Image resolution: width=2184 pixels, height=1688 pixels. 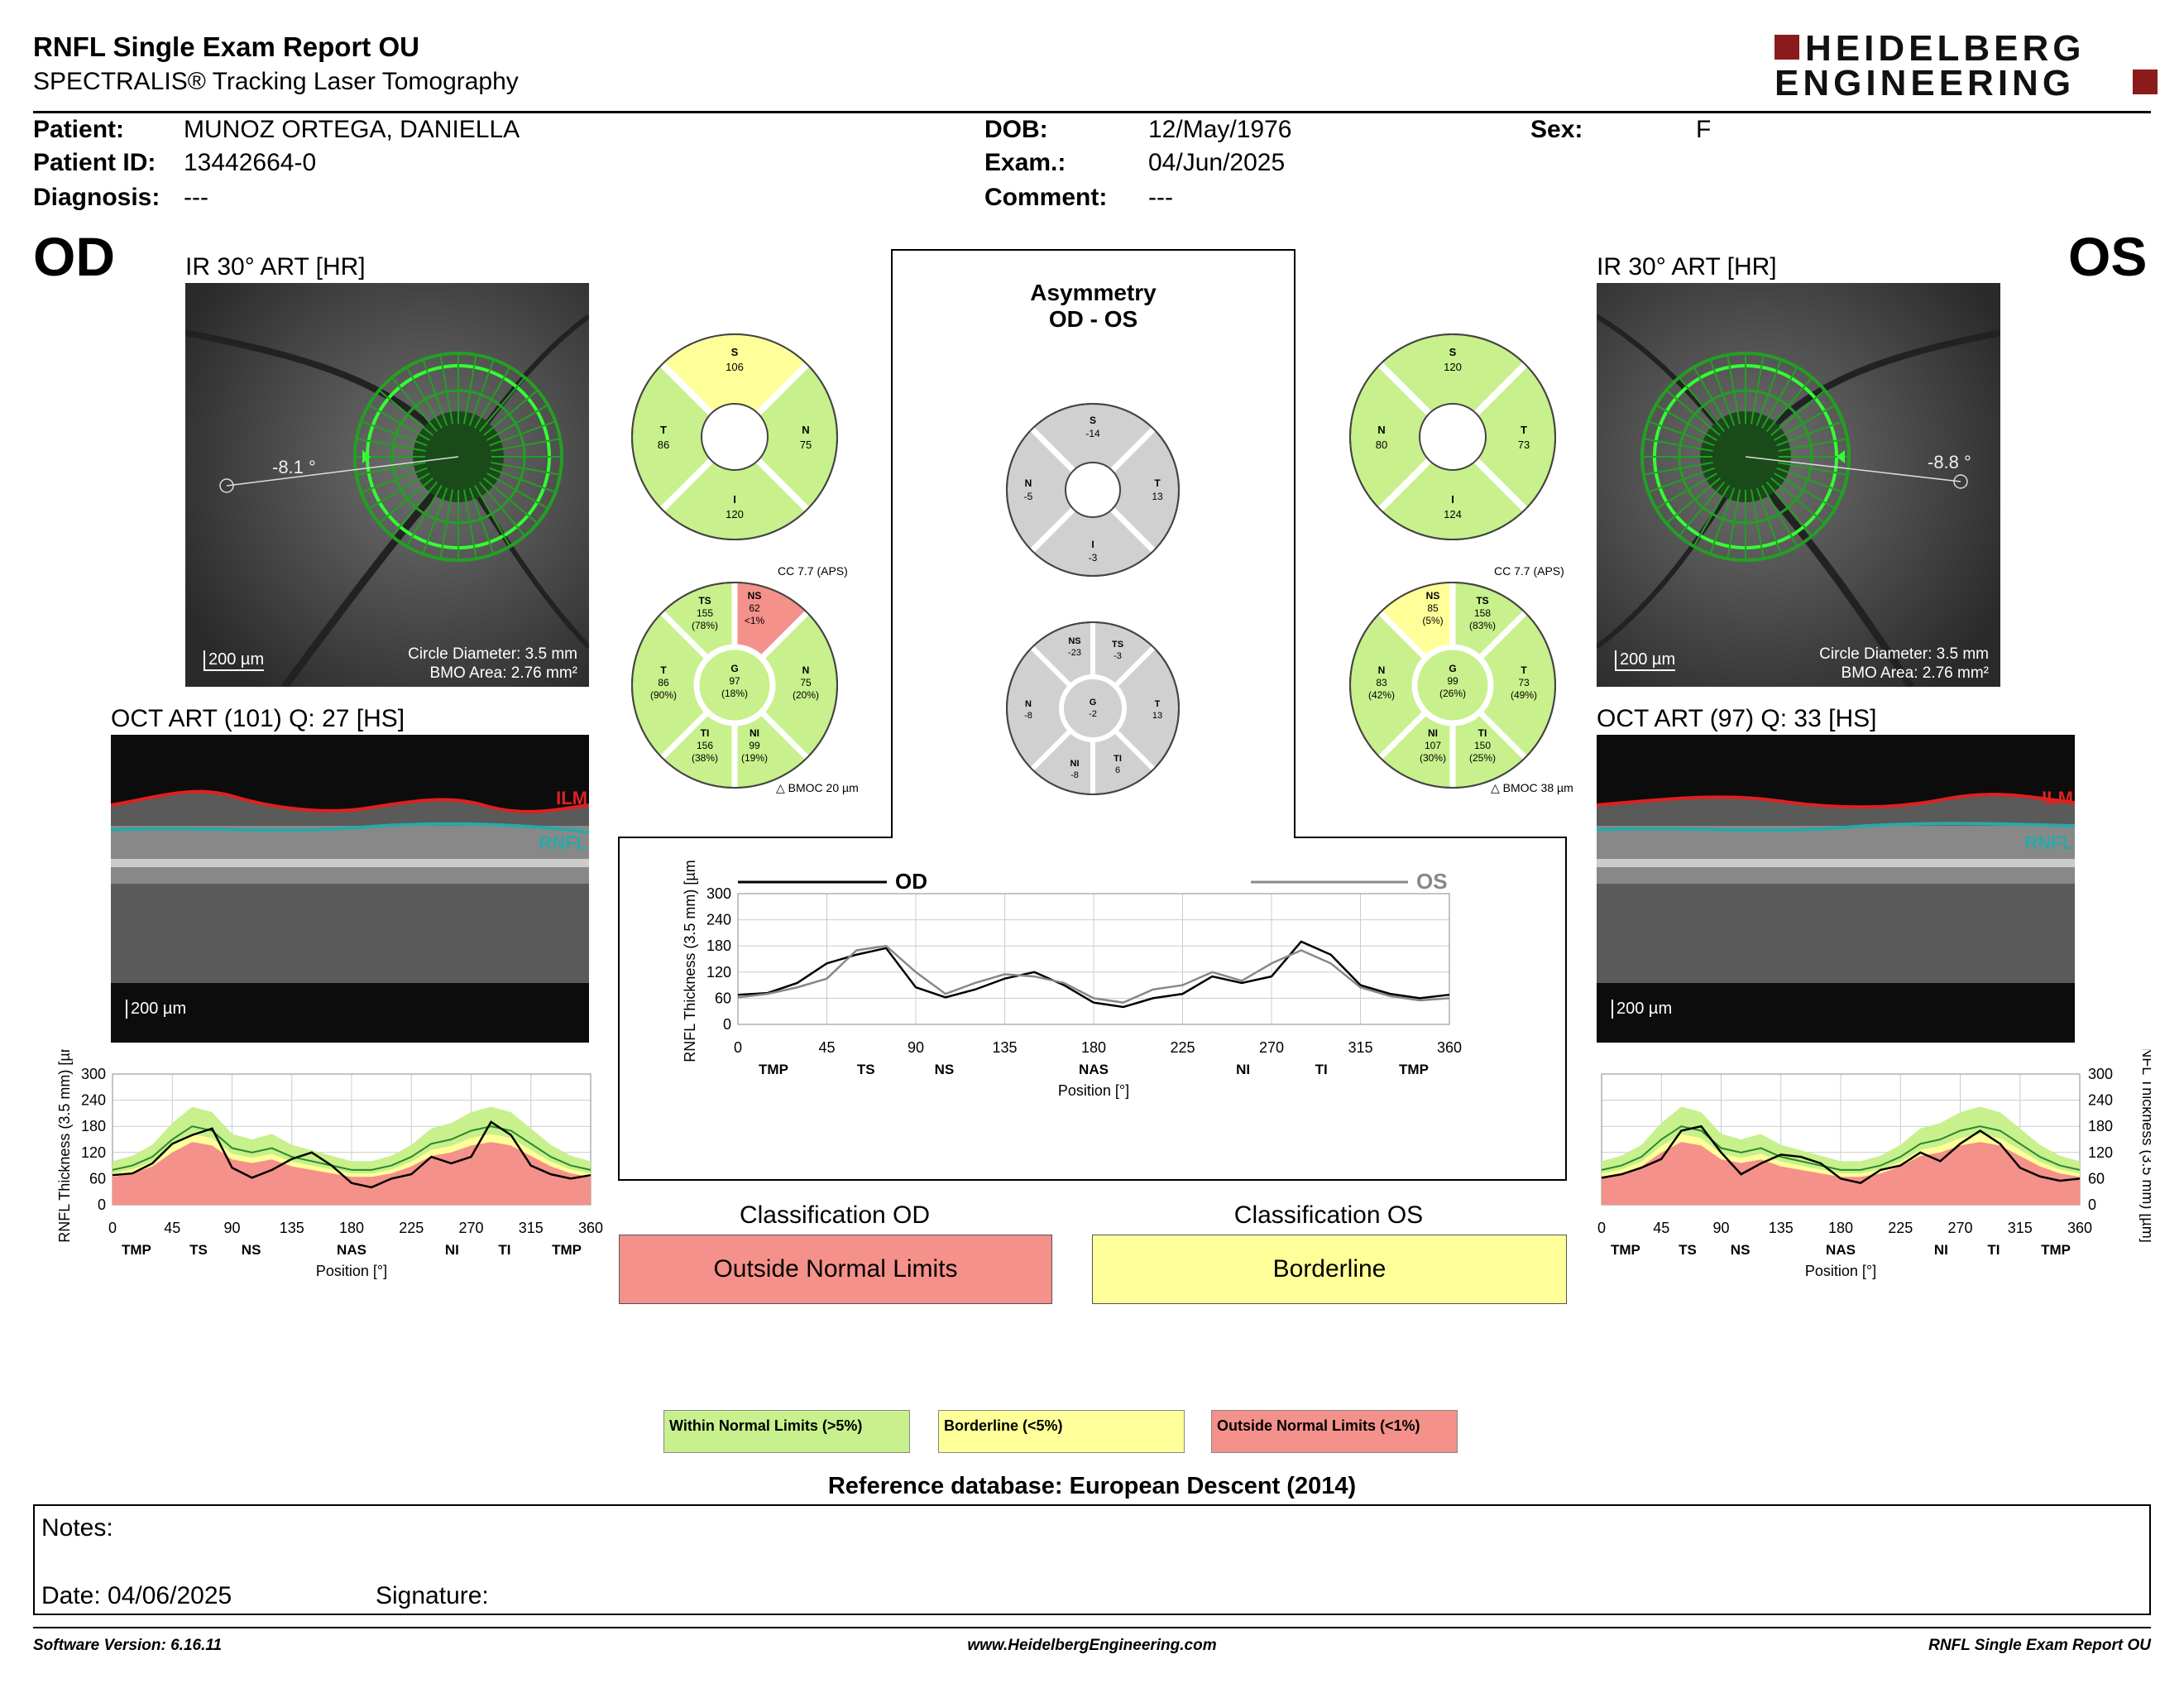 I want to click on legend-outside: Outside Normal Limits (<1%), so click(x=1334, y=1431).